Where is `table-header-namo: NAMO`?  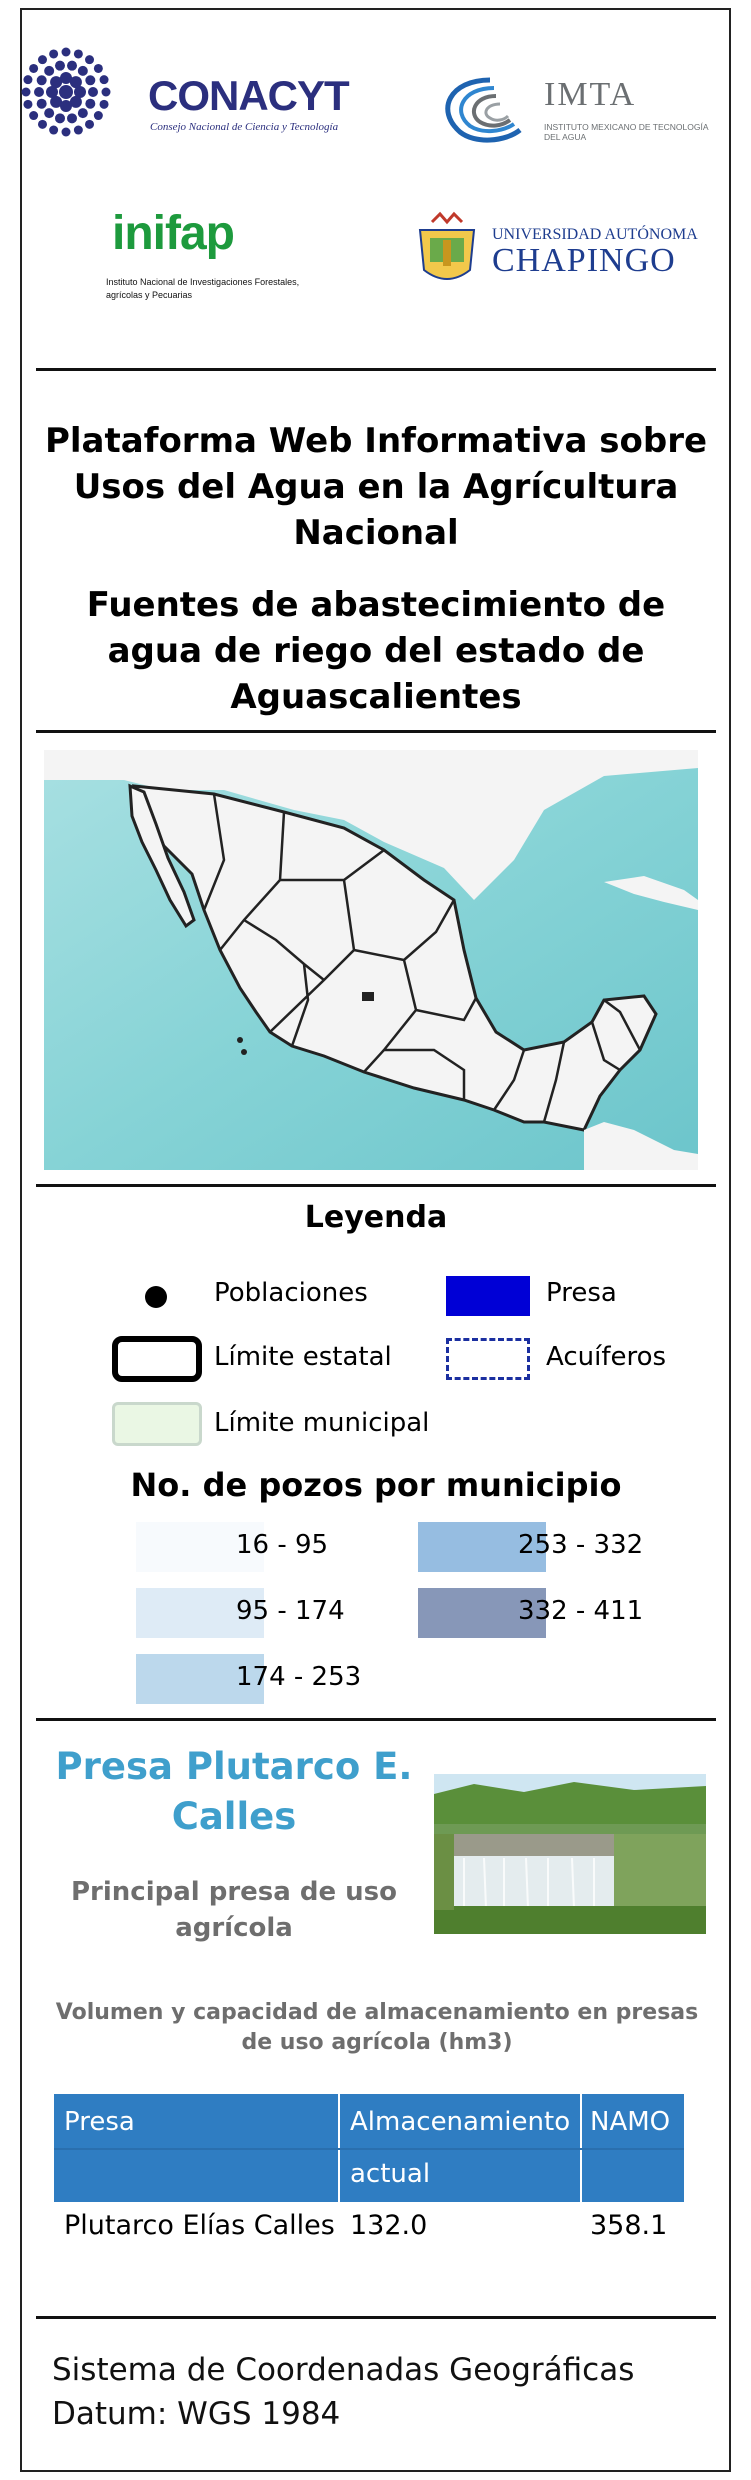
table-header-namo: NAMO is located at coordinates (630, 2122).